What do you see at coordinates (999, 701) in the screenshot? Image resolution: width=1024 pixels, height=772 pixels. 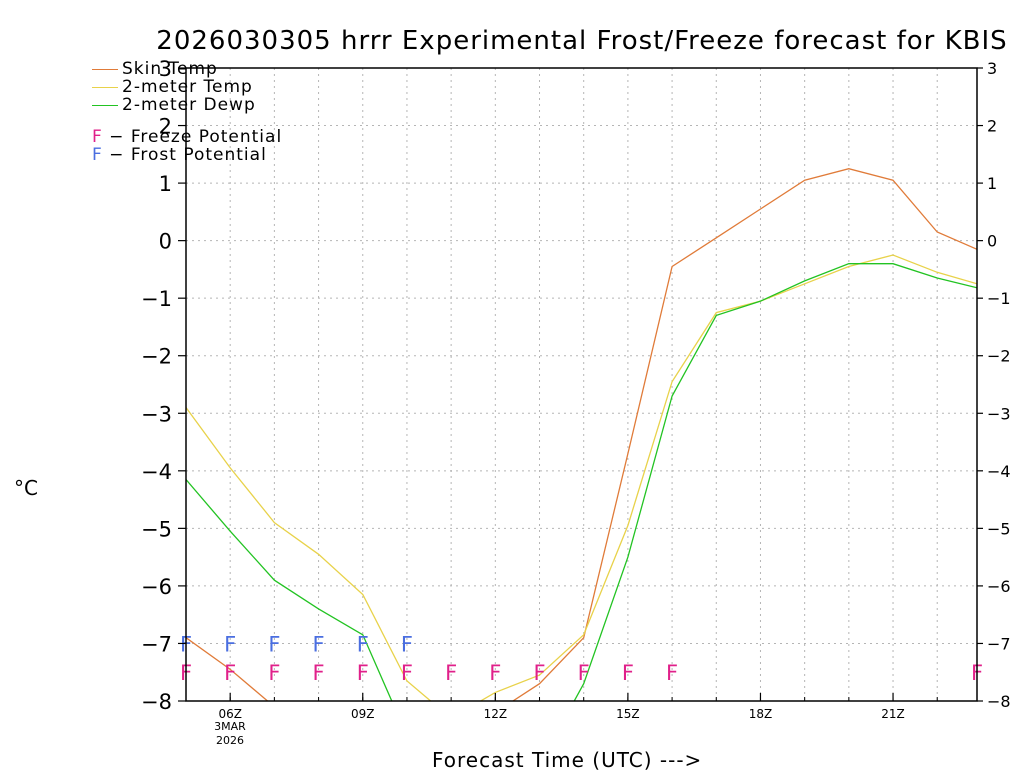 I see `y-tick-label-right: −8` at bounding box center [999, 701].